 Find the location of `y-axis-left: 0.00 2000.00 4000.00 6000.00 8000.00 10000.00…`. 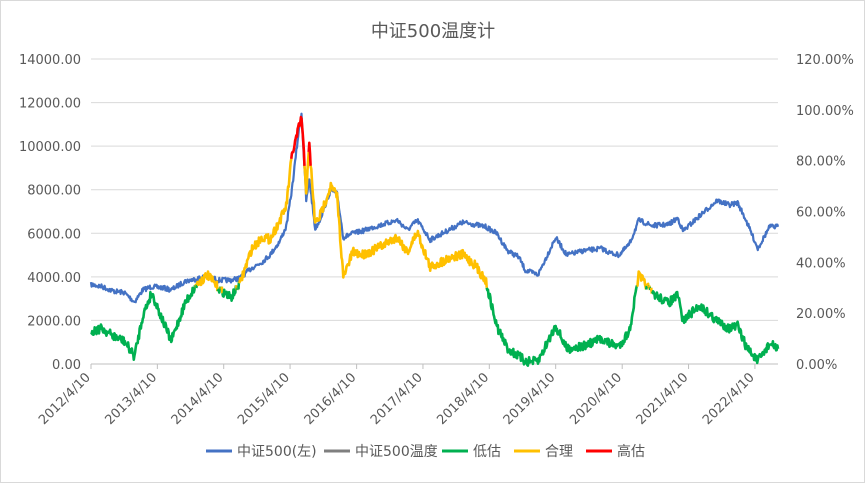

y-axis-left: 0.00 2000.00 4000.00 6000.00 8000.00 10000.00… is located at coordinates (50, 213).